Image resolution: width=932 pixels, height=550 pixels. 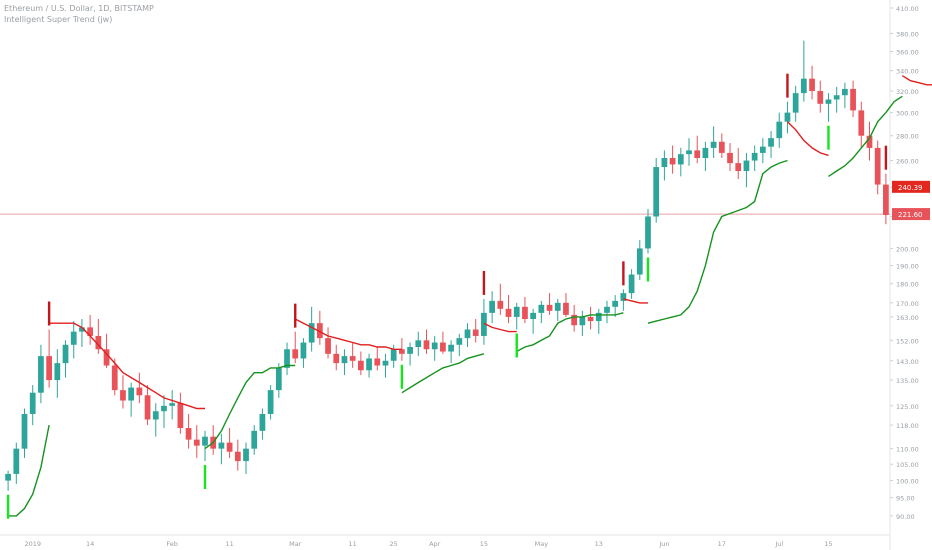 I want to click on trend-value-tag, so click(x=911, y=186).